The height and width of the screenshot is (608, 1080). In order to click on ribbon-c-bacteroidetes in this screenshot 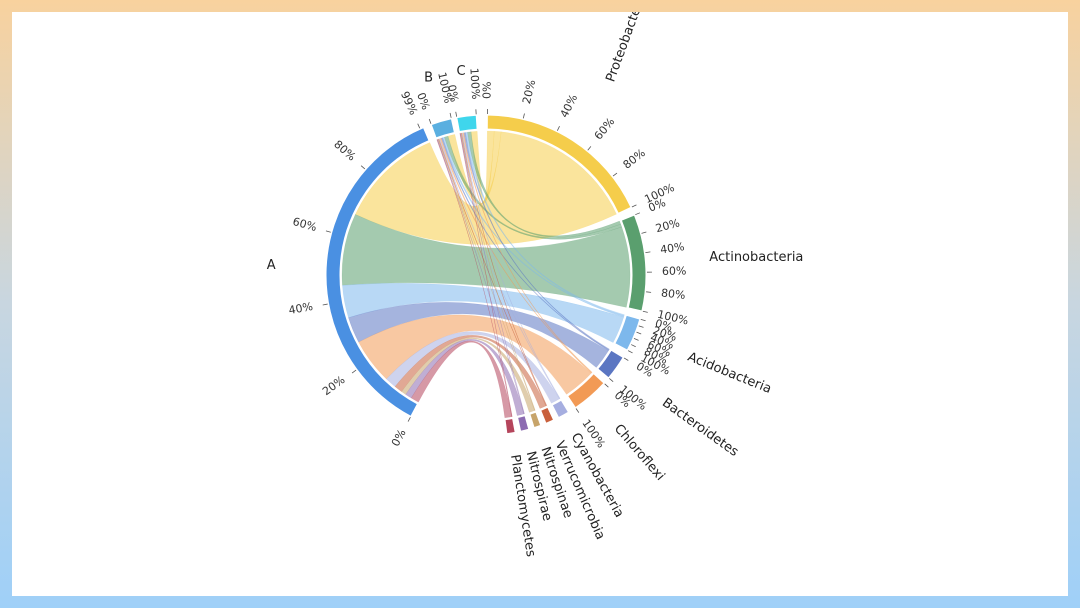, I will do `click(536, 241)`.